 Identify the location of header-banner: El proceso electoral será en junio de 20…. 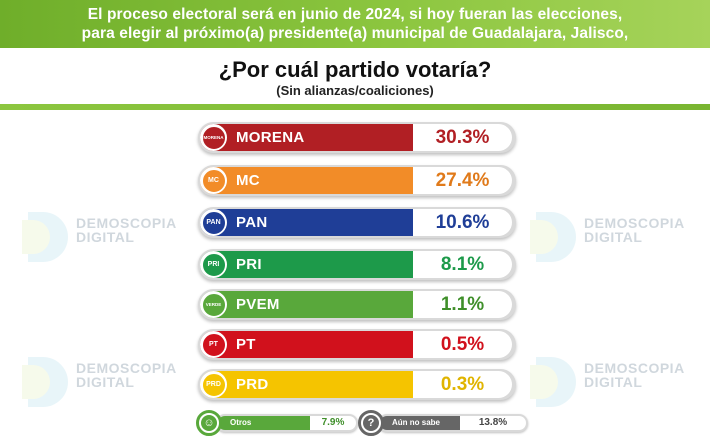
(355, 24).